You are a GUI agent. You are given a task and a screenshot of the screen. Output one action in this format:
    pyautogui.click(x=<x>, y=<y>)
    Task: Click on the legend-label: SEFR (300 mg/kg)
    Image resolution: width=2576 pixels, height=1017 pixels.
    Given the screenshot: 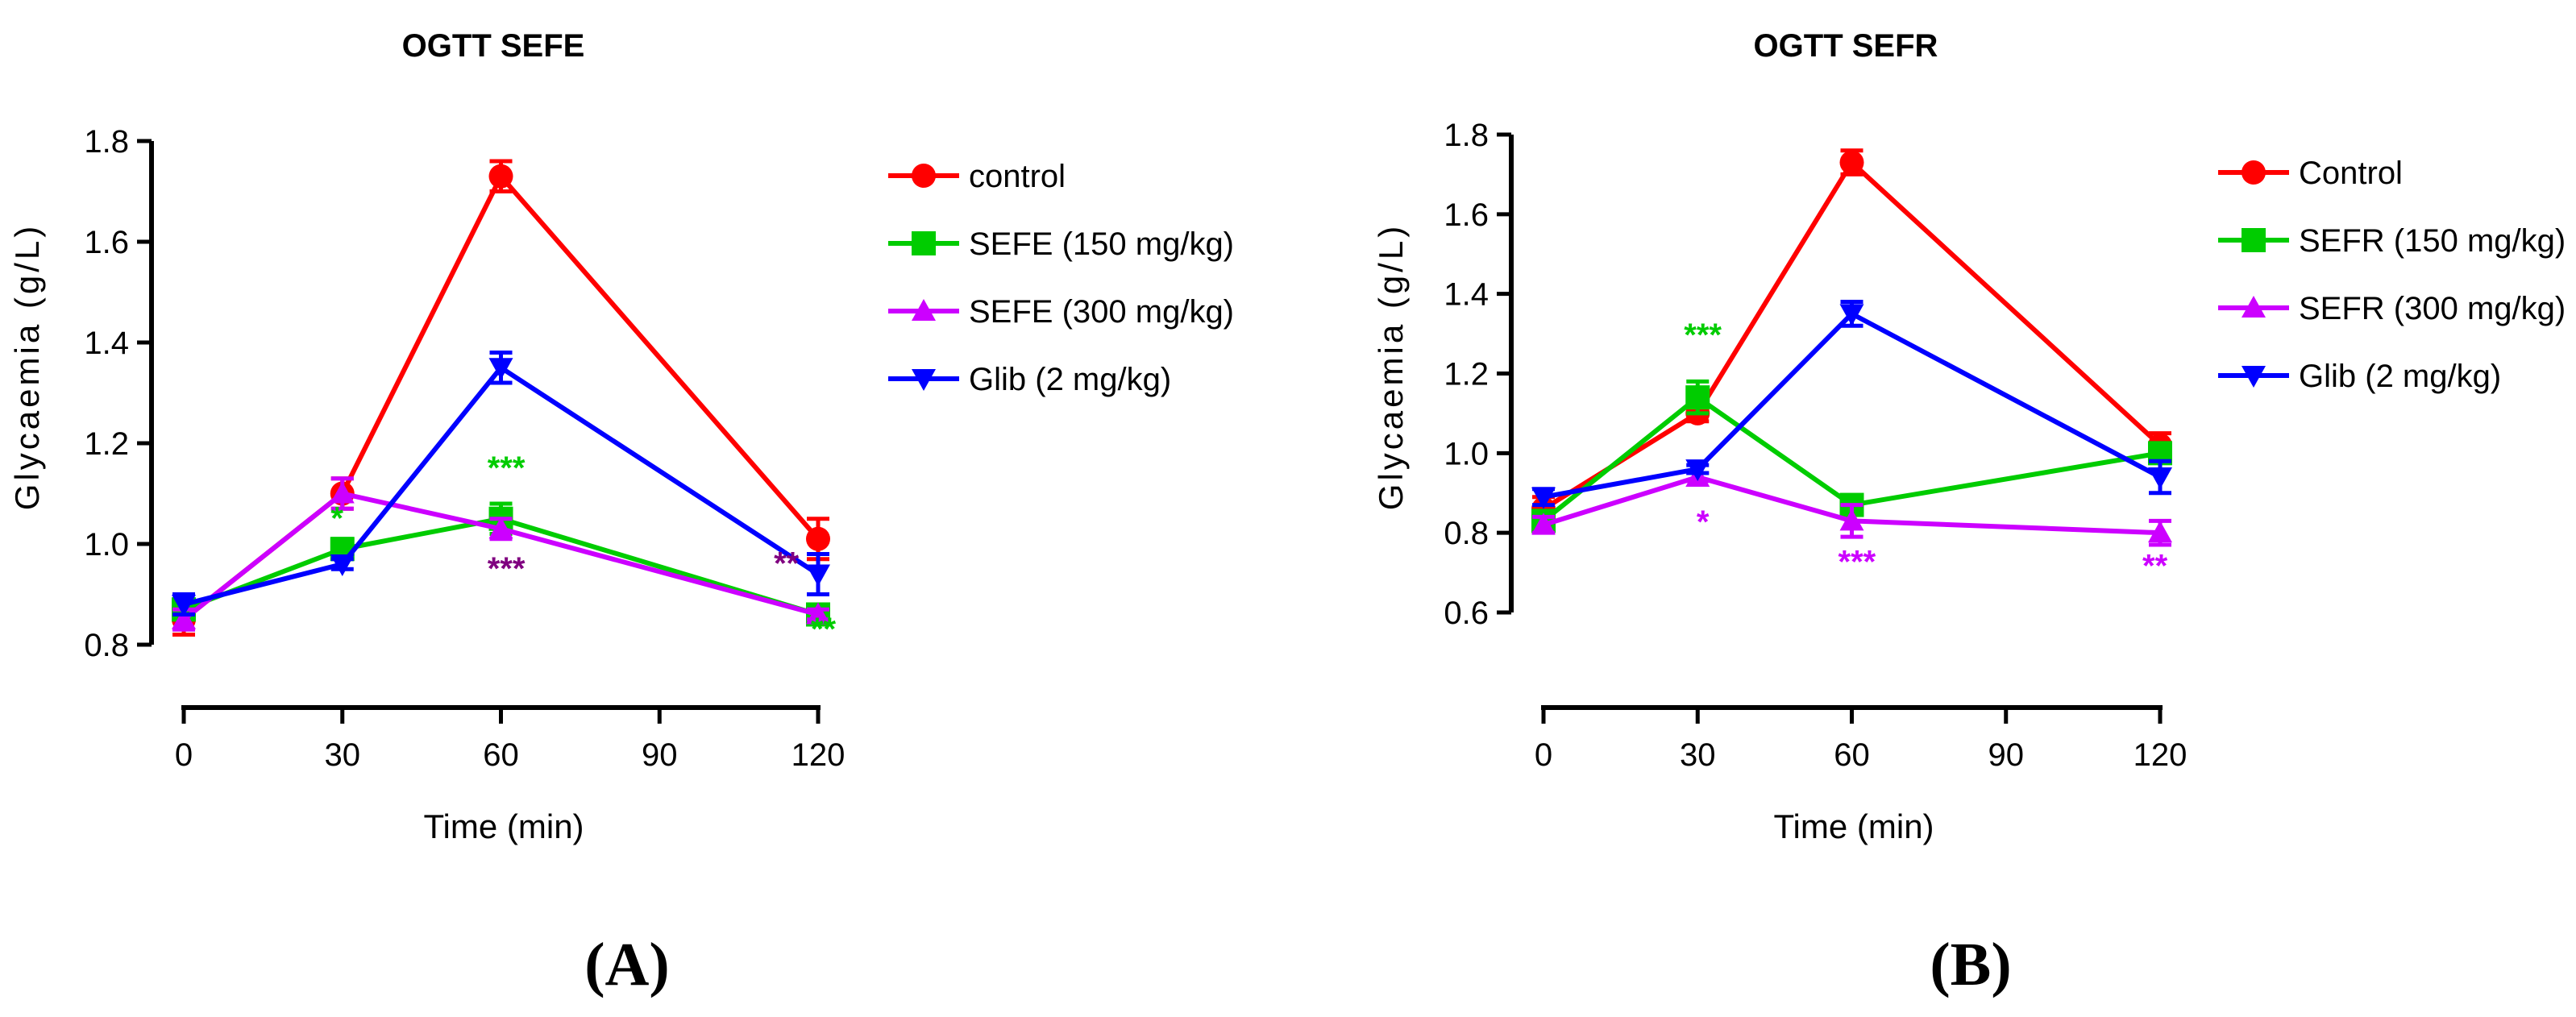 What is the action you would take?
    pyautogui.click(x=2432, y=308)
    